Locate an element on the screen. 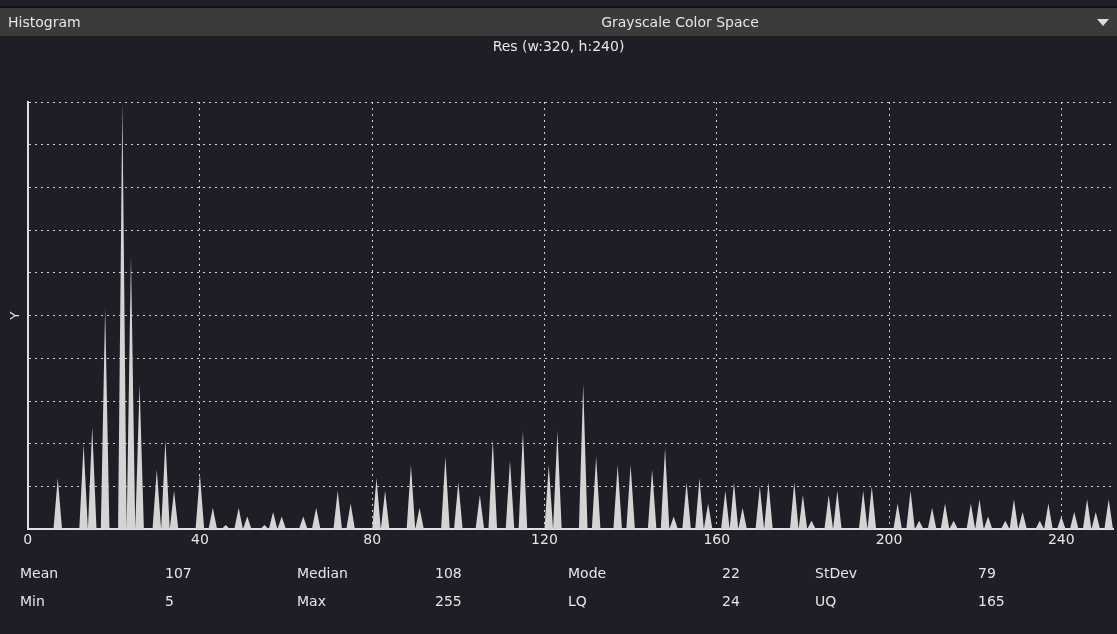 The width and height of the screenshot is (1117, 634). text: 22 is located at coordinates (731, 573).